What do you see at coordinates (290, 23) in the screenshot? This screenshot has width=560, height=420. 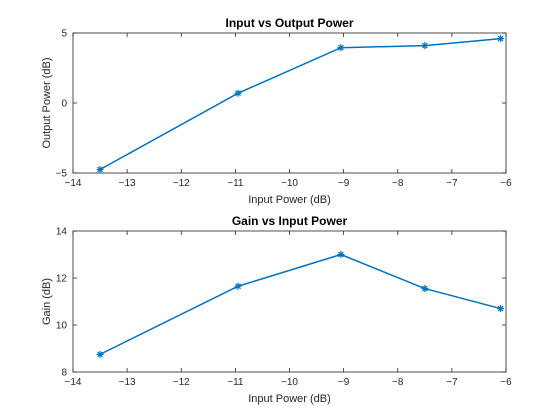 I see `chart-title: Input vs Output Power` at bounding box center [290, 23].